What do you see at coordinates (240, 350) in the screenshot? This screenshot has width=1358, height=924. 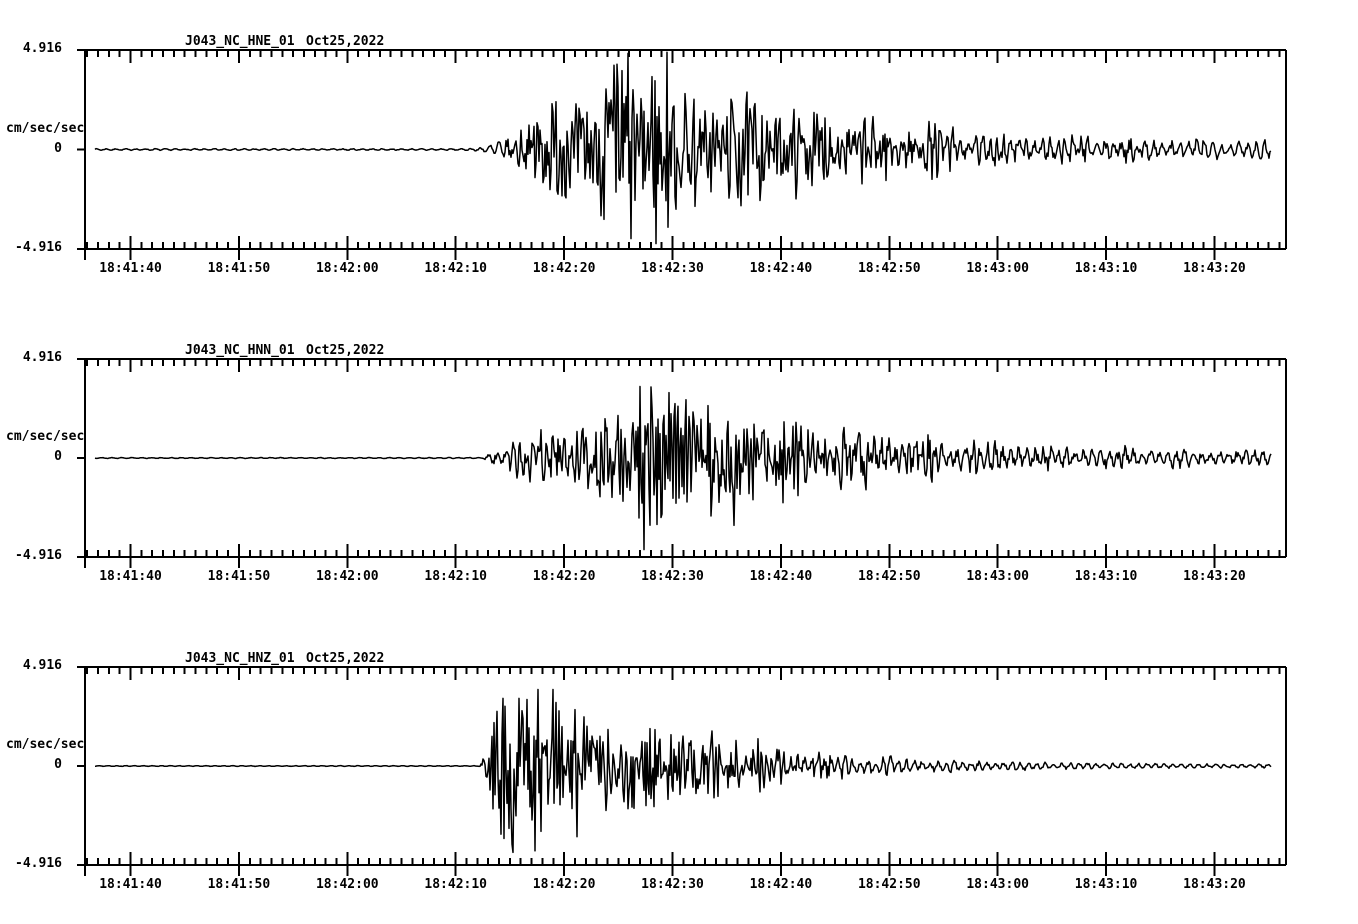 I see `chart-title-station: J043_NC_HNN_01` at bounding box center [240, 350].